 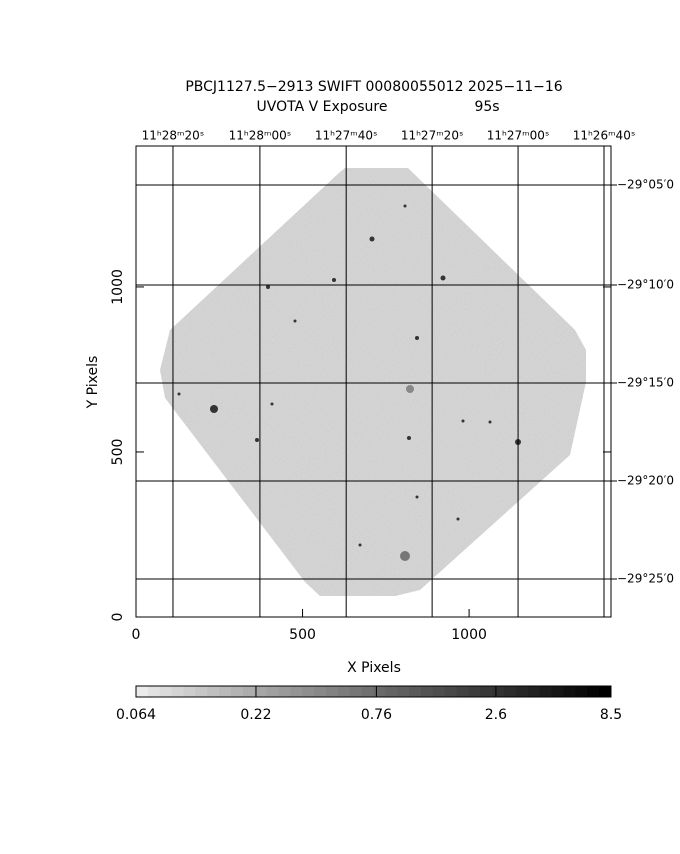 I want to click on colorbar-tick-label: 2.6, so click(x=496, y=715).